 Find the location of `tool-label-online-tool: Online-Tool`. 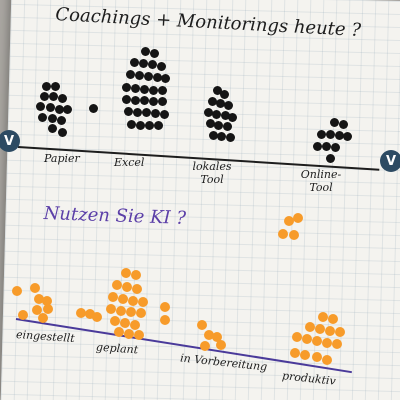

tool-label-online-tool: Online-Tool is located at coordinates (321, 181).